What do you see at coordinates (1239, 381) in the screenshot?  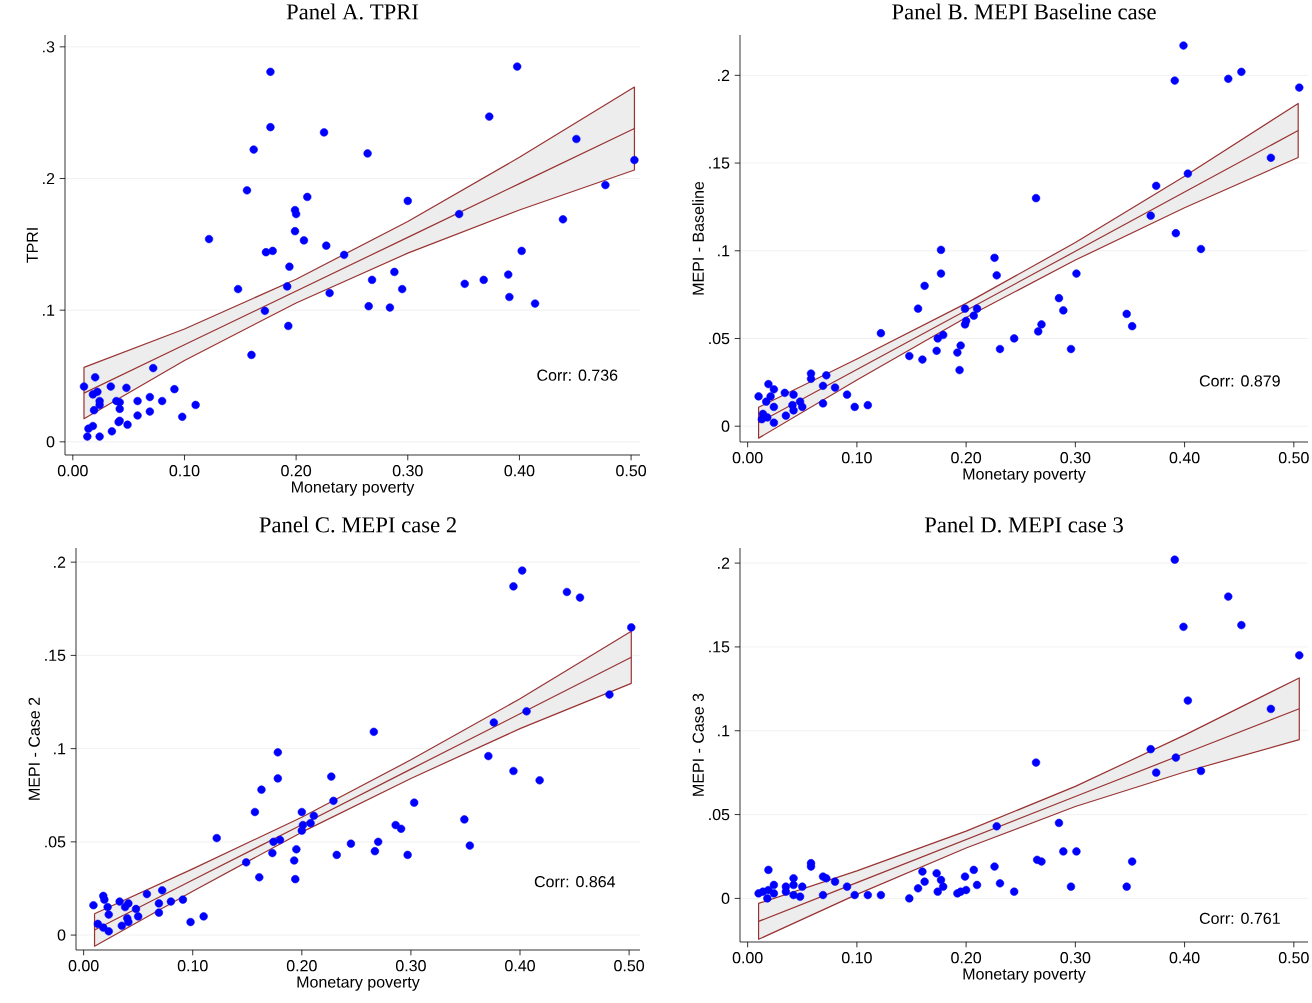 I see `annotation: Corr: 0.879` at bounding box center [1239, 381].